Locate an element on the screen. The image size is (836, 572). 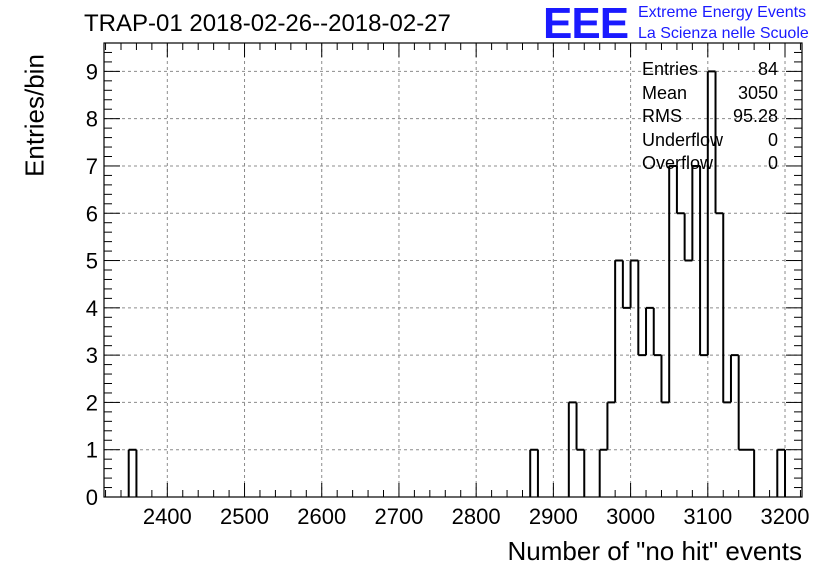
x-tick-label: 3000 is located at coordinates (630, 516).